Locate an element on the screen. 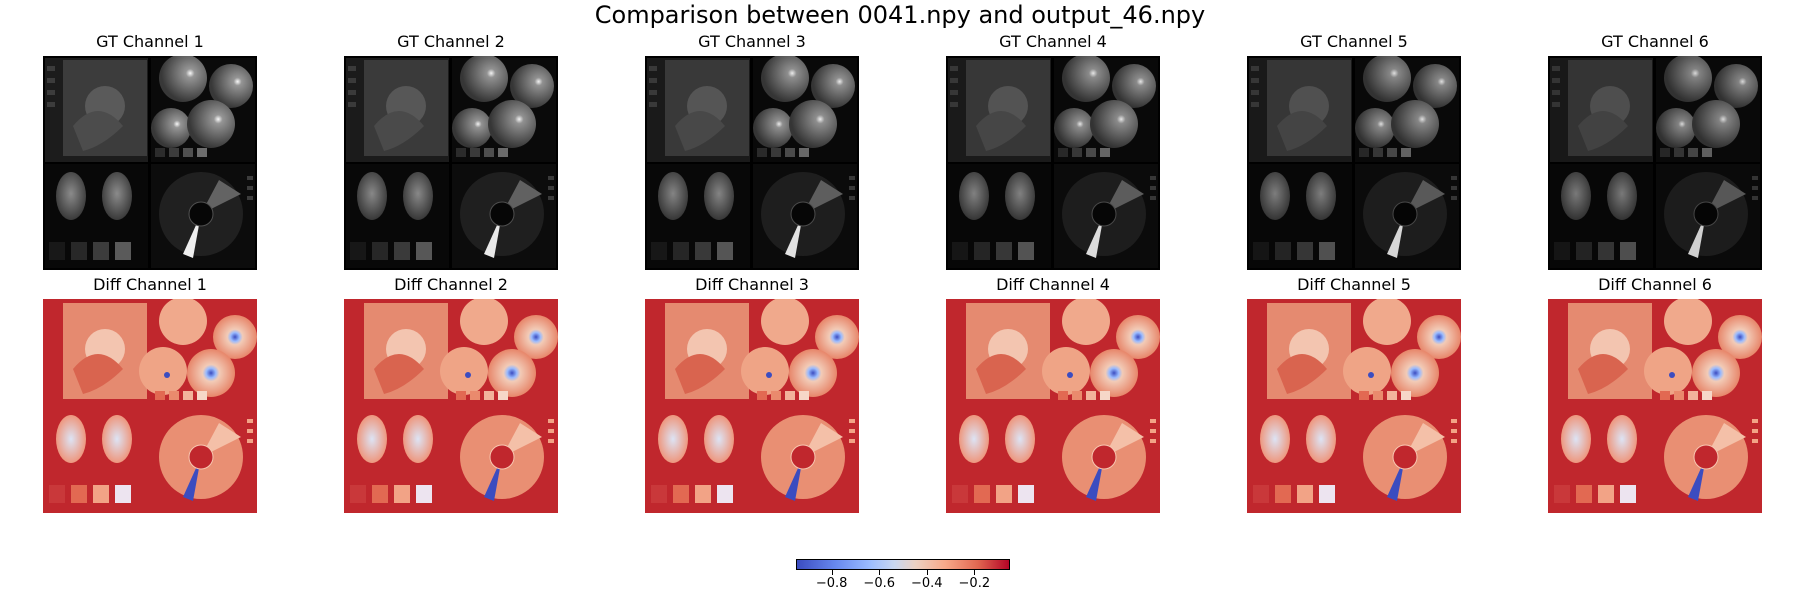  diff-panel-title: Diff Channel 4 is located at coordinates (1053, 284).